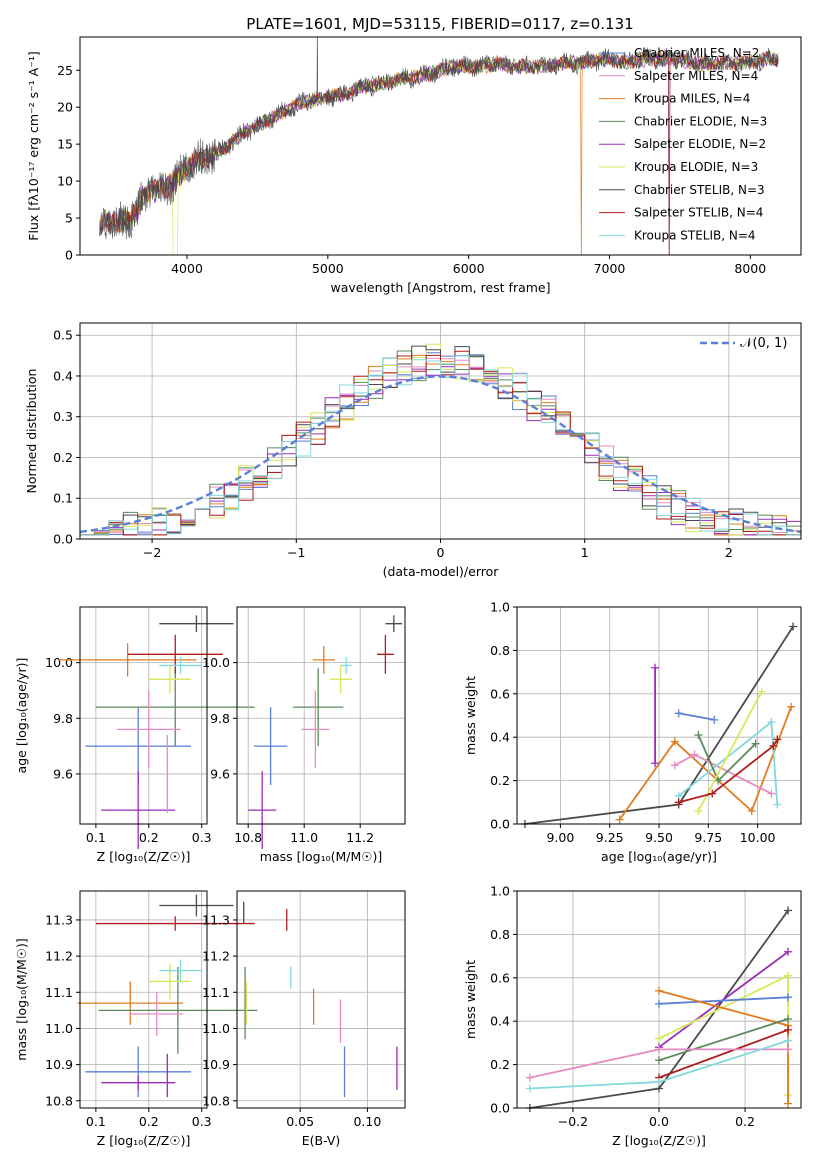 This screenshot has height=1170, width=819. What do you see at coordinates (65, 70) in the screenshot?
I see `y-tick-label: 25` at bounding box center [65, 70].